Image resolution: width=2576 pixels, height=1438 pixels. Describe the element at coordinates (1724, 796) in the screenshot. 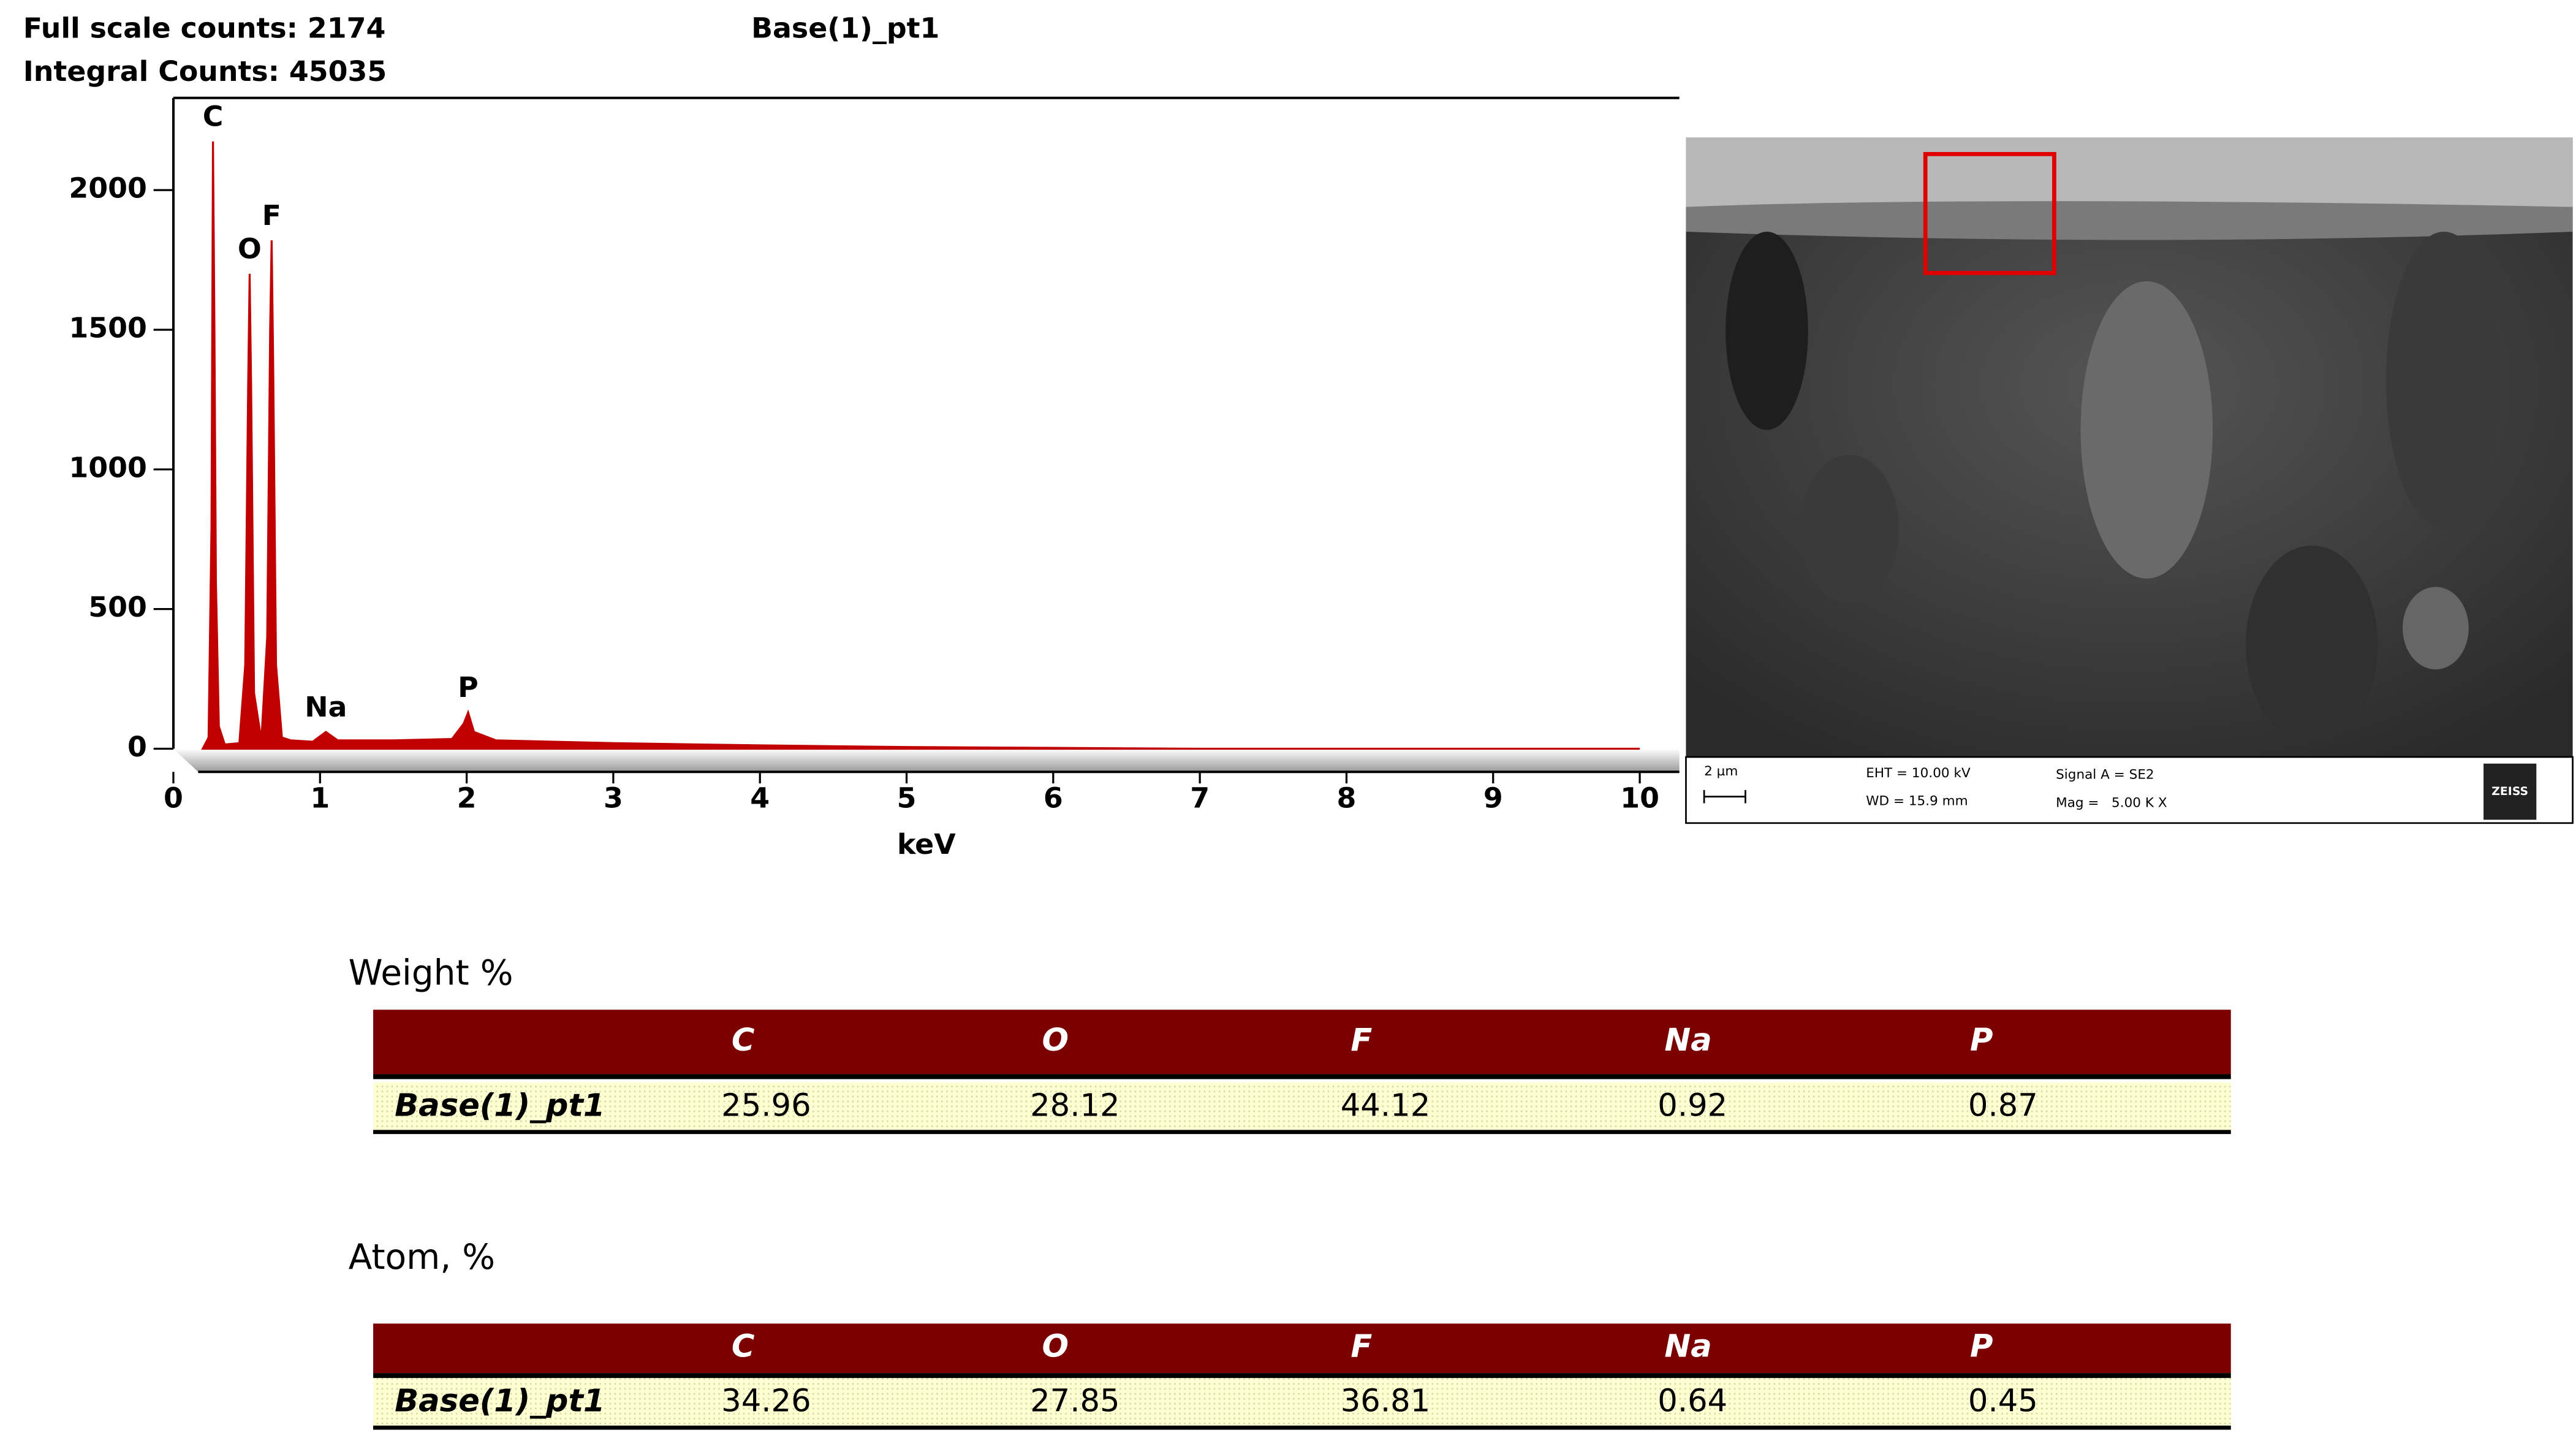

I see `scale-bar` at that location.